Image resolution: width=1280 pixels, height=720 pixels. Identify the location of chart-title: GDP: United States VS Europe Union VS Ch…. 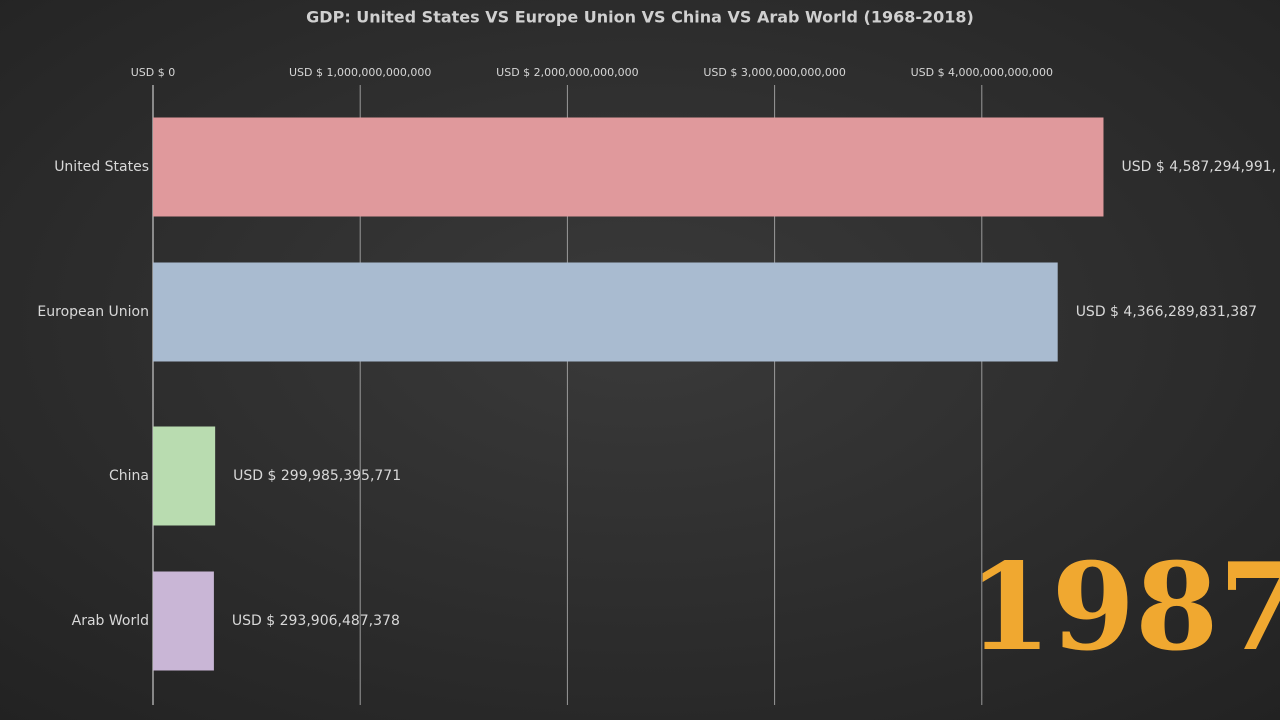
(640, 17).